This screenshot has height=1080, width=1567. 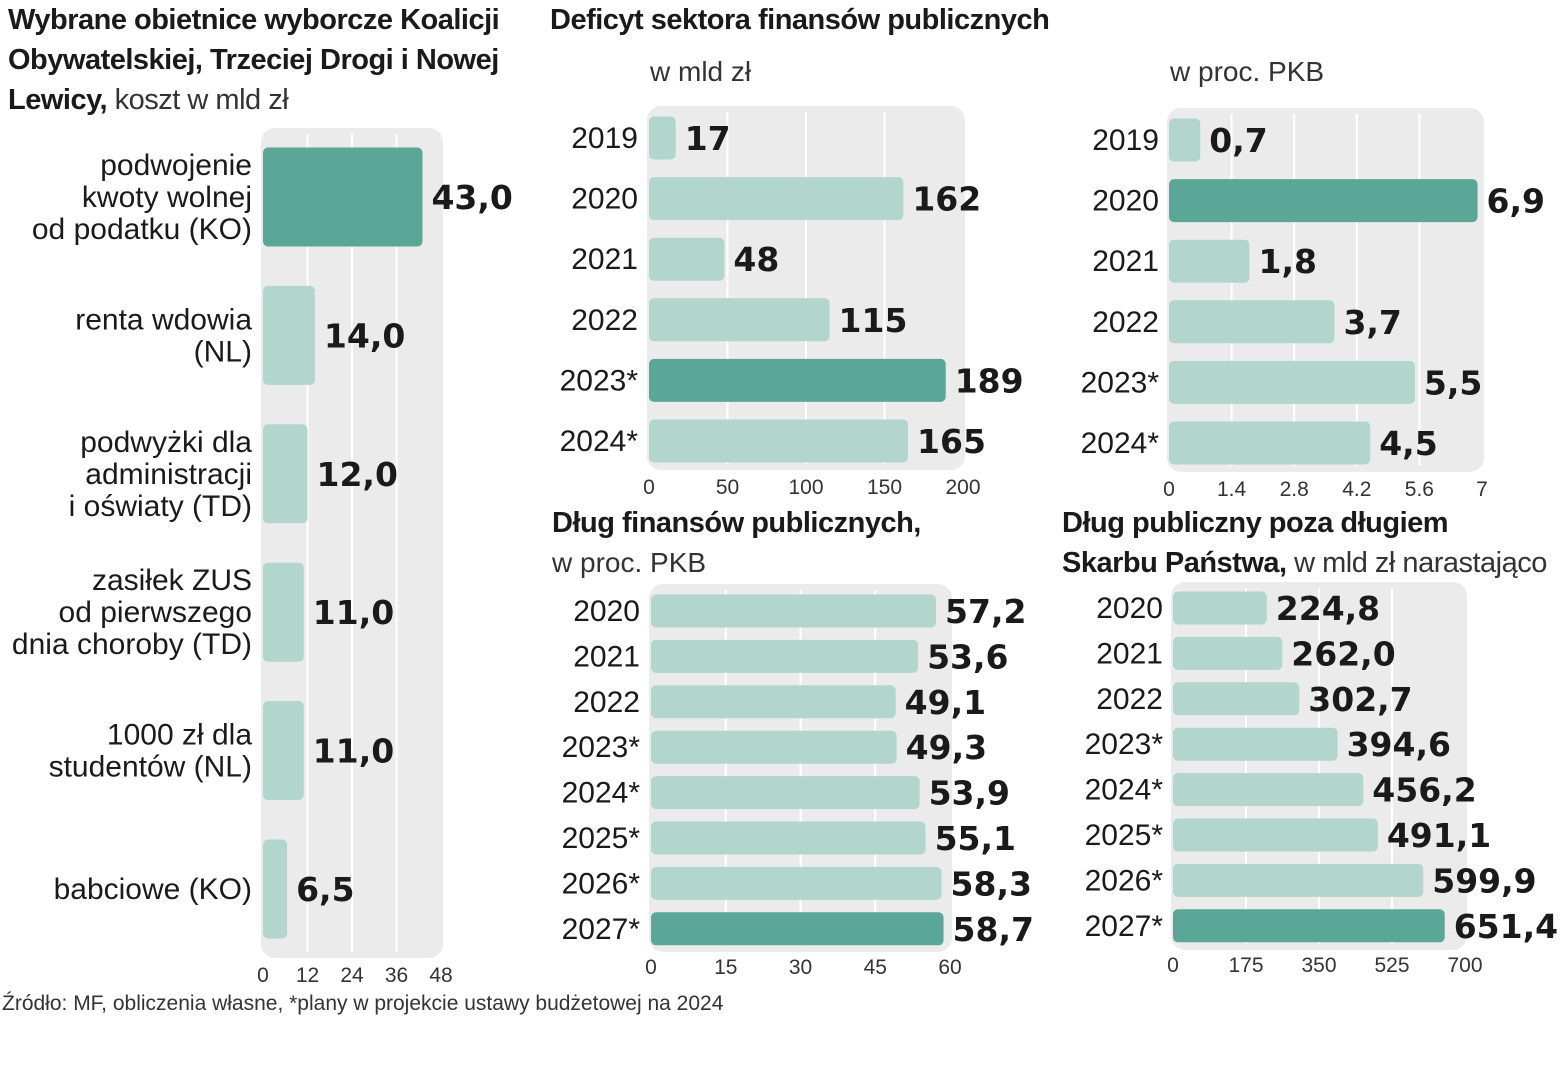 I want to click on promises-category-label: kwoty wolnej, so click(x=167, y=197).